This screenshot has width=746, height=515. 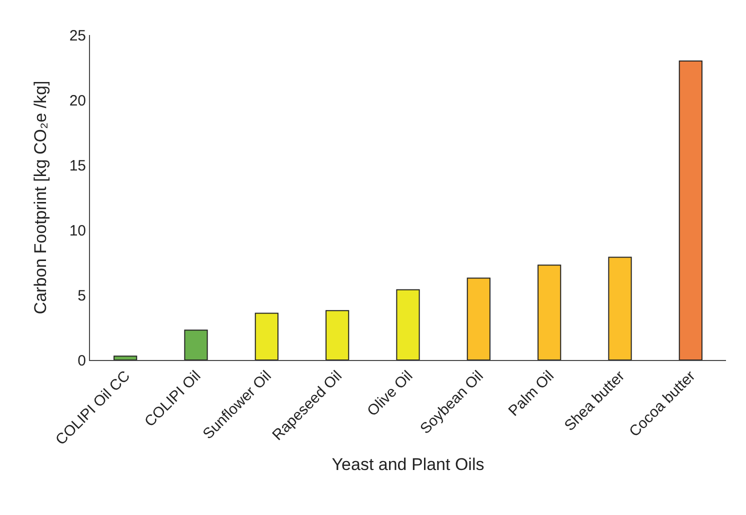 What do you see at coordinates (77, 101) in the screenshot?
I see `y-tick-label: 20` at bounding box center [77, 101].